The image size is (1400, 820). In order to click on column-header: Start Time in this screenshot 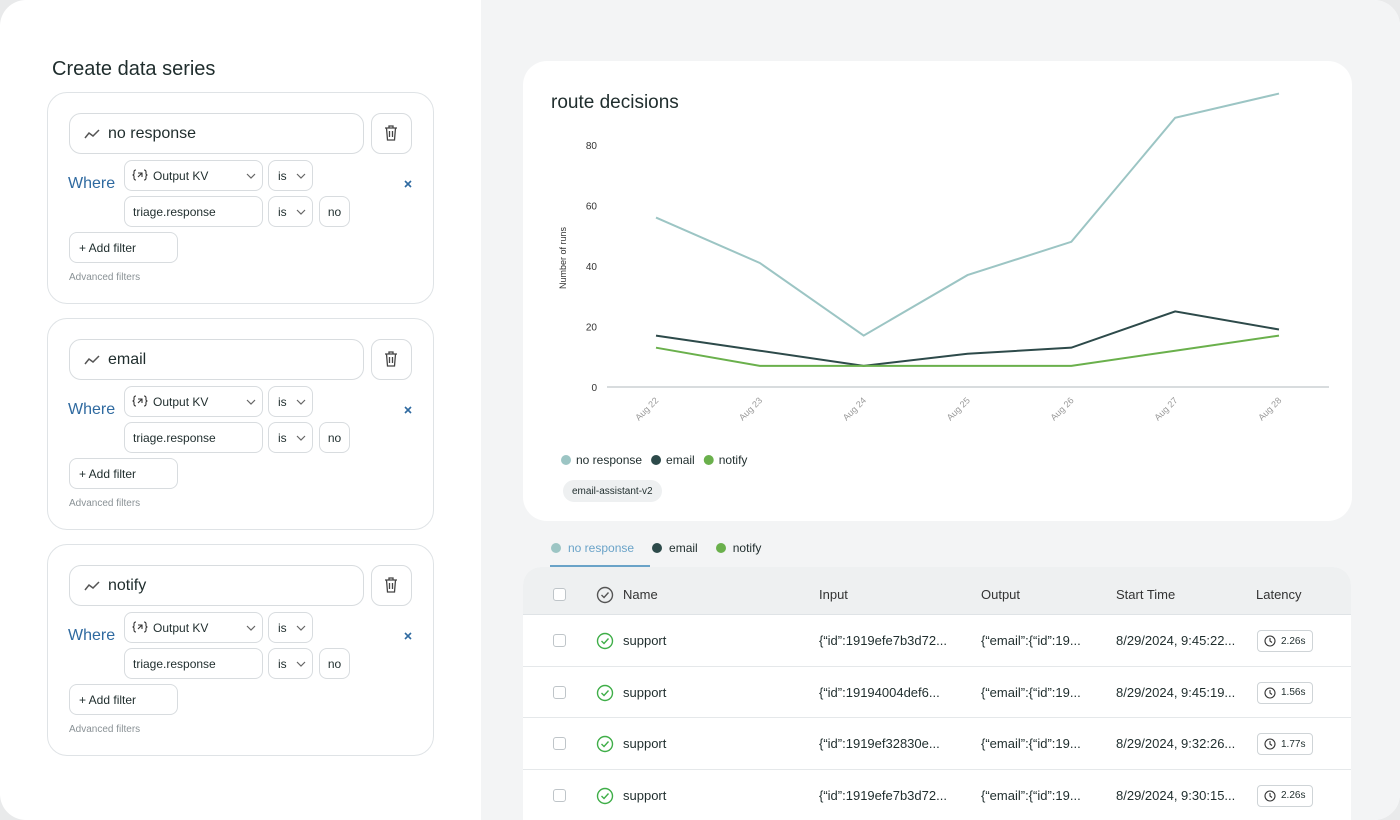, I will do `click(1146, 594)`.